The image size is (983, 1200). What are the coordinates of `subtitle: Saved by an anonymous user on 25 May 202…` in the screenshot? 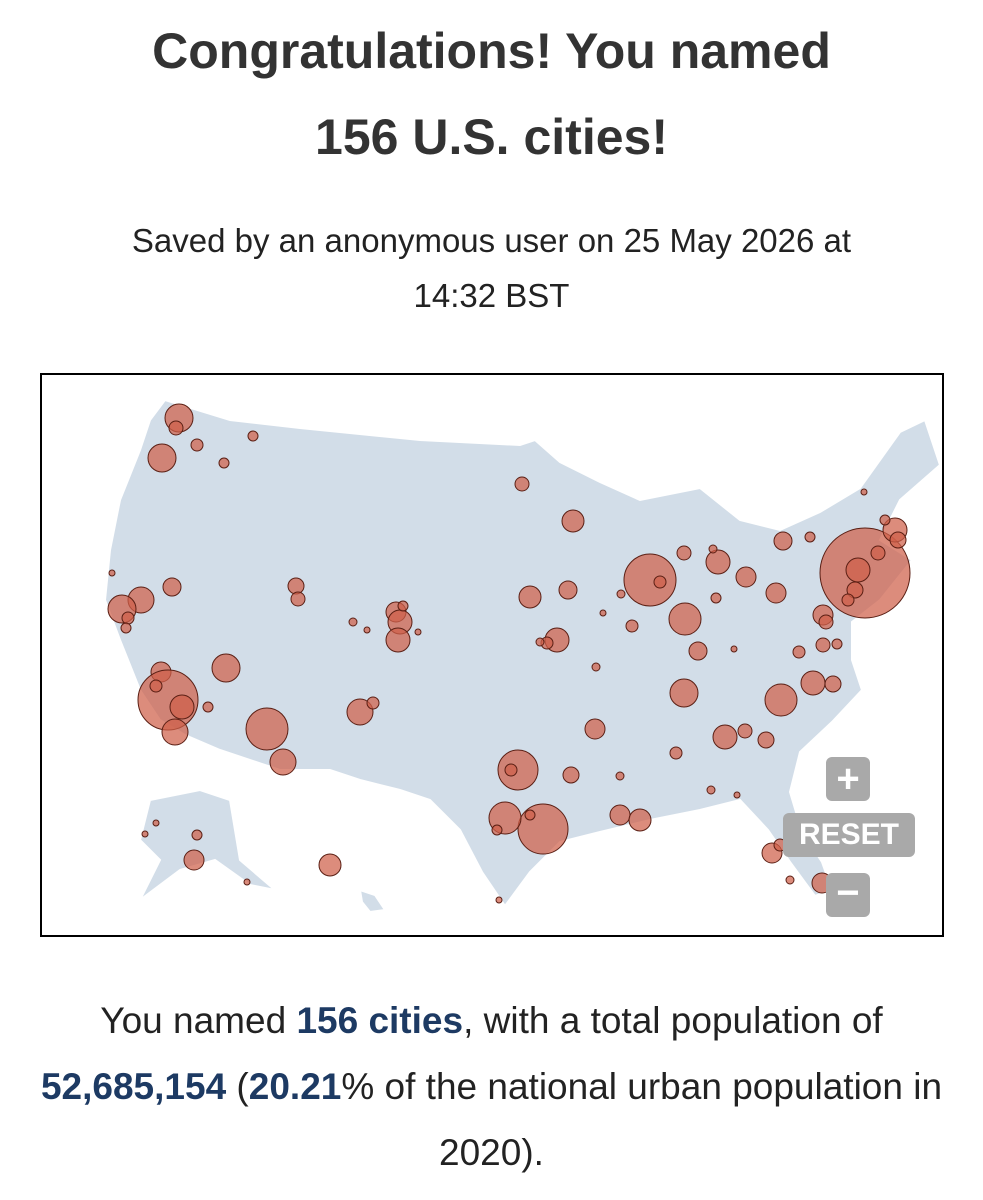 It's located at (491, 240).